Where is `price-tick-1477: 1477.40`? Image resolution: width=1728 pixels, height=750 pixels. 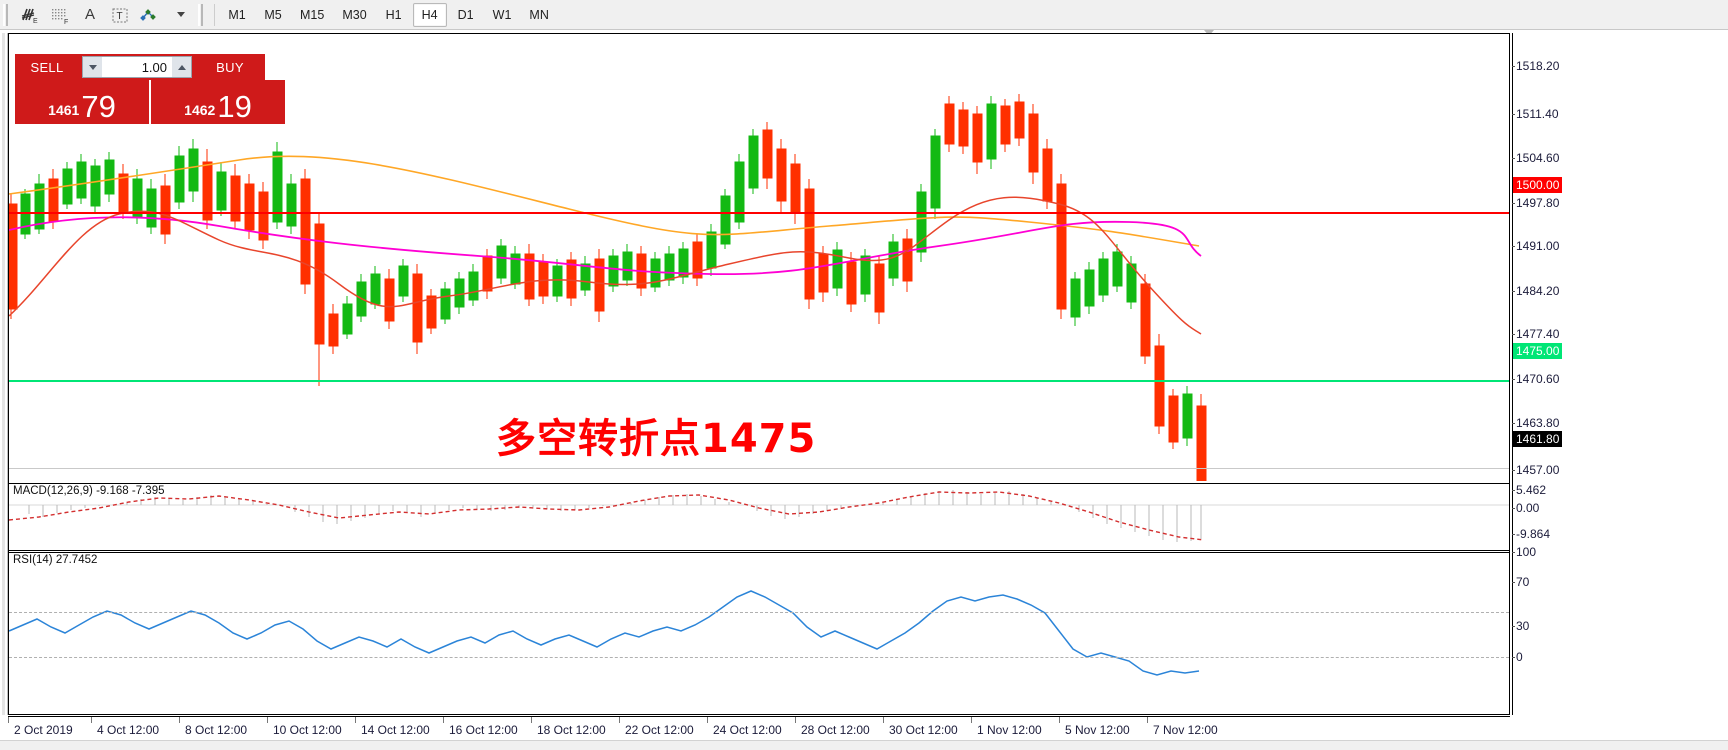
price-tick-1477: 1477.40 is located at coordinates (1535, 334).